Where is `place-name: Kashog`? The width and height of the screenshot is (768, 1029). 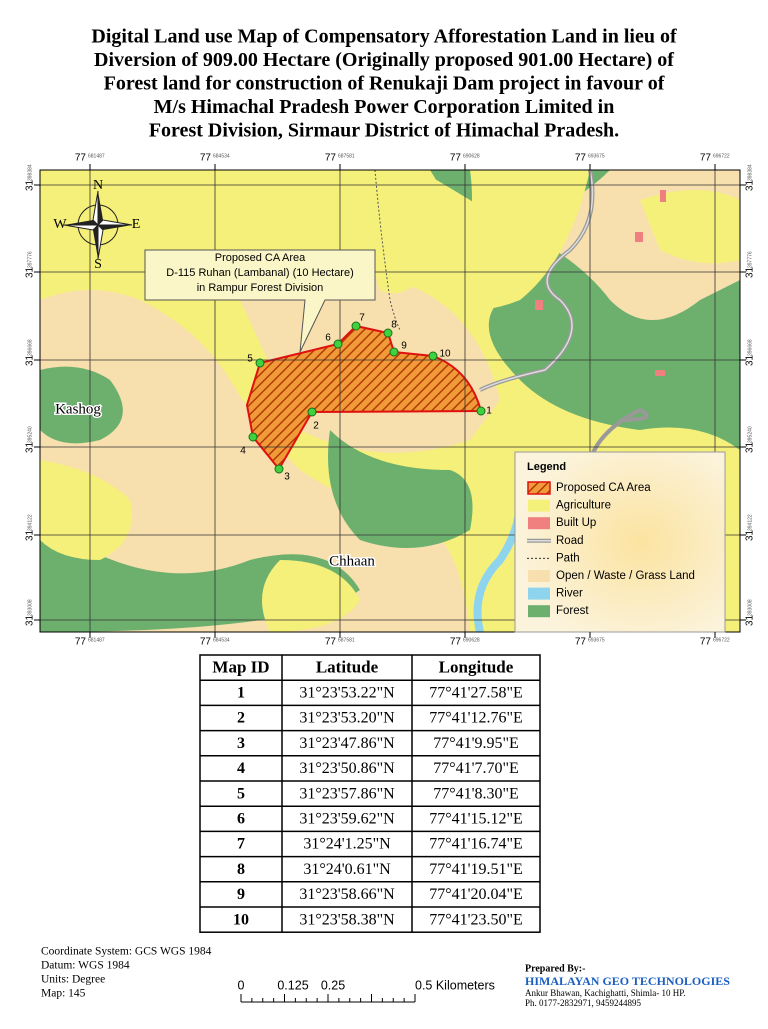
place-name: Kashog is located at coordinates (78, 409).